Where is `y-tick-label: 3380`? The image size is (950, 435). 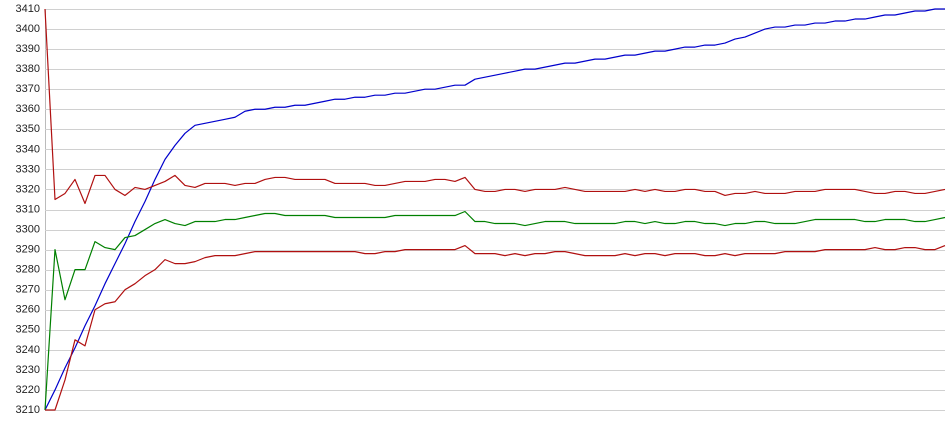 y-tick-label: 3380 is located at coordinates (28, 69).